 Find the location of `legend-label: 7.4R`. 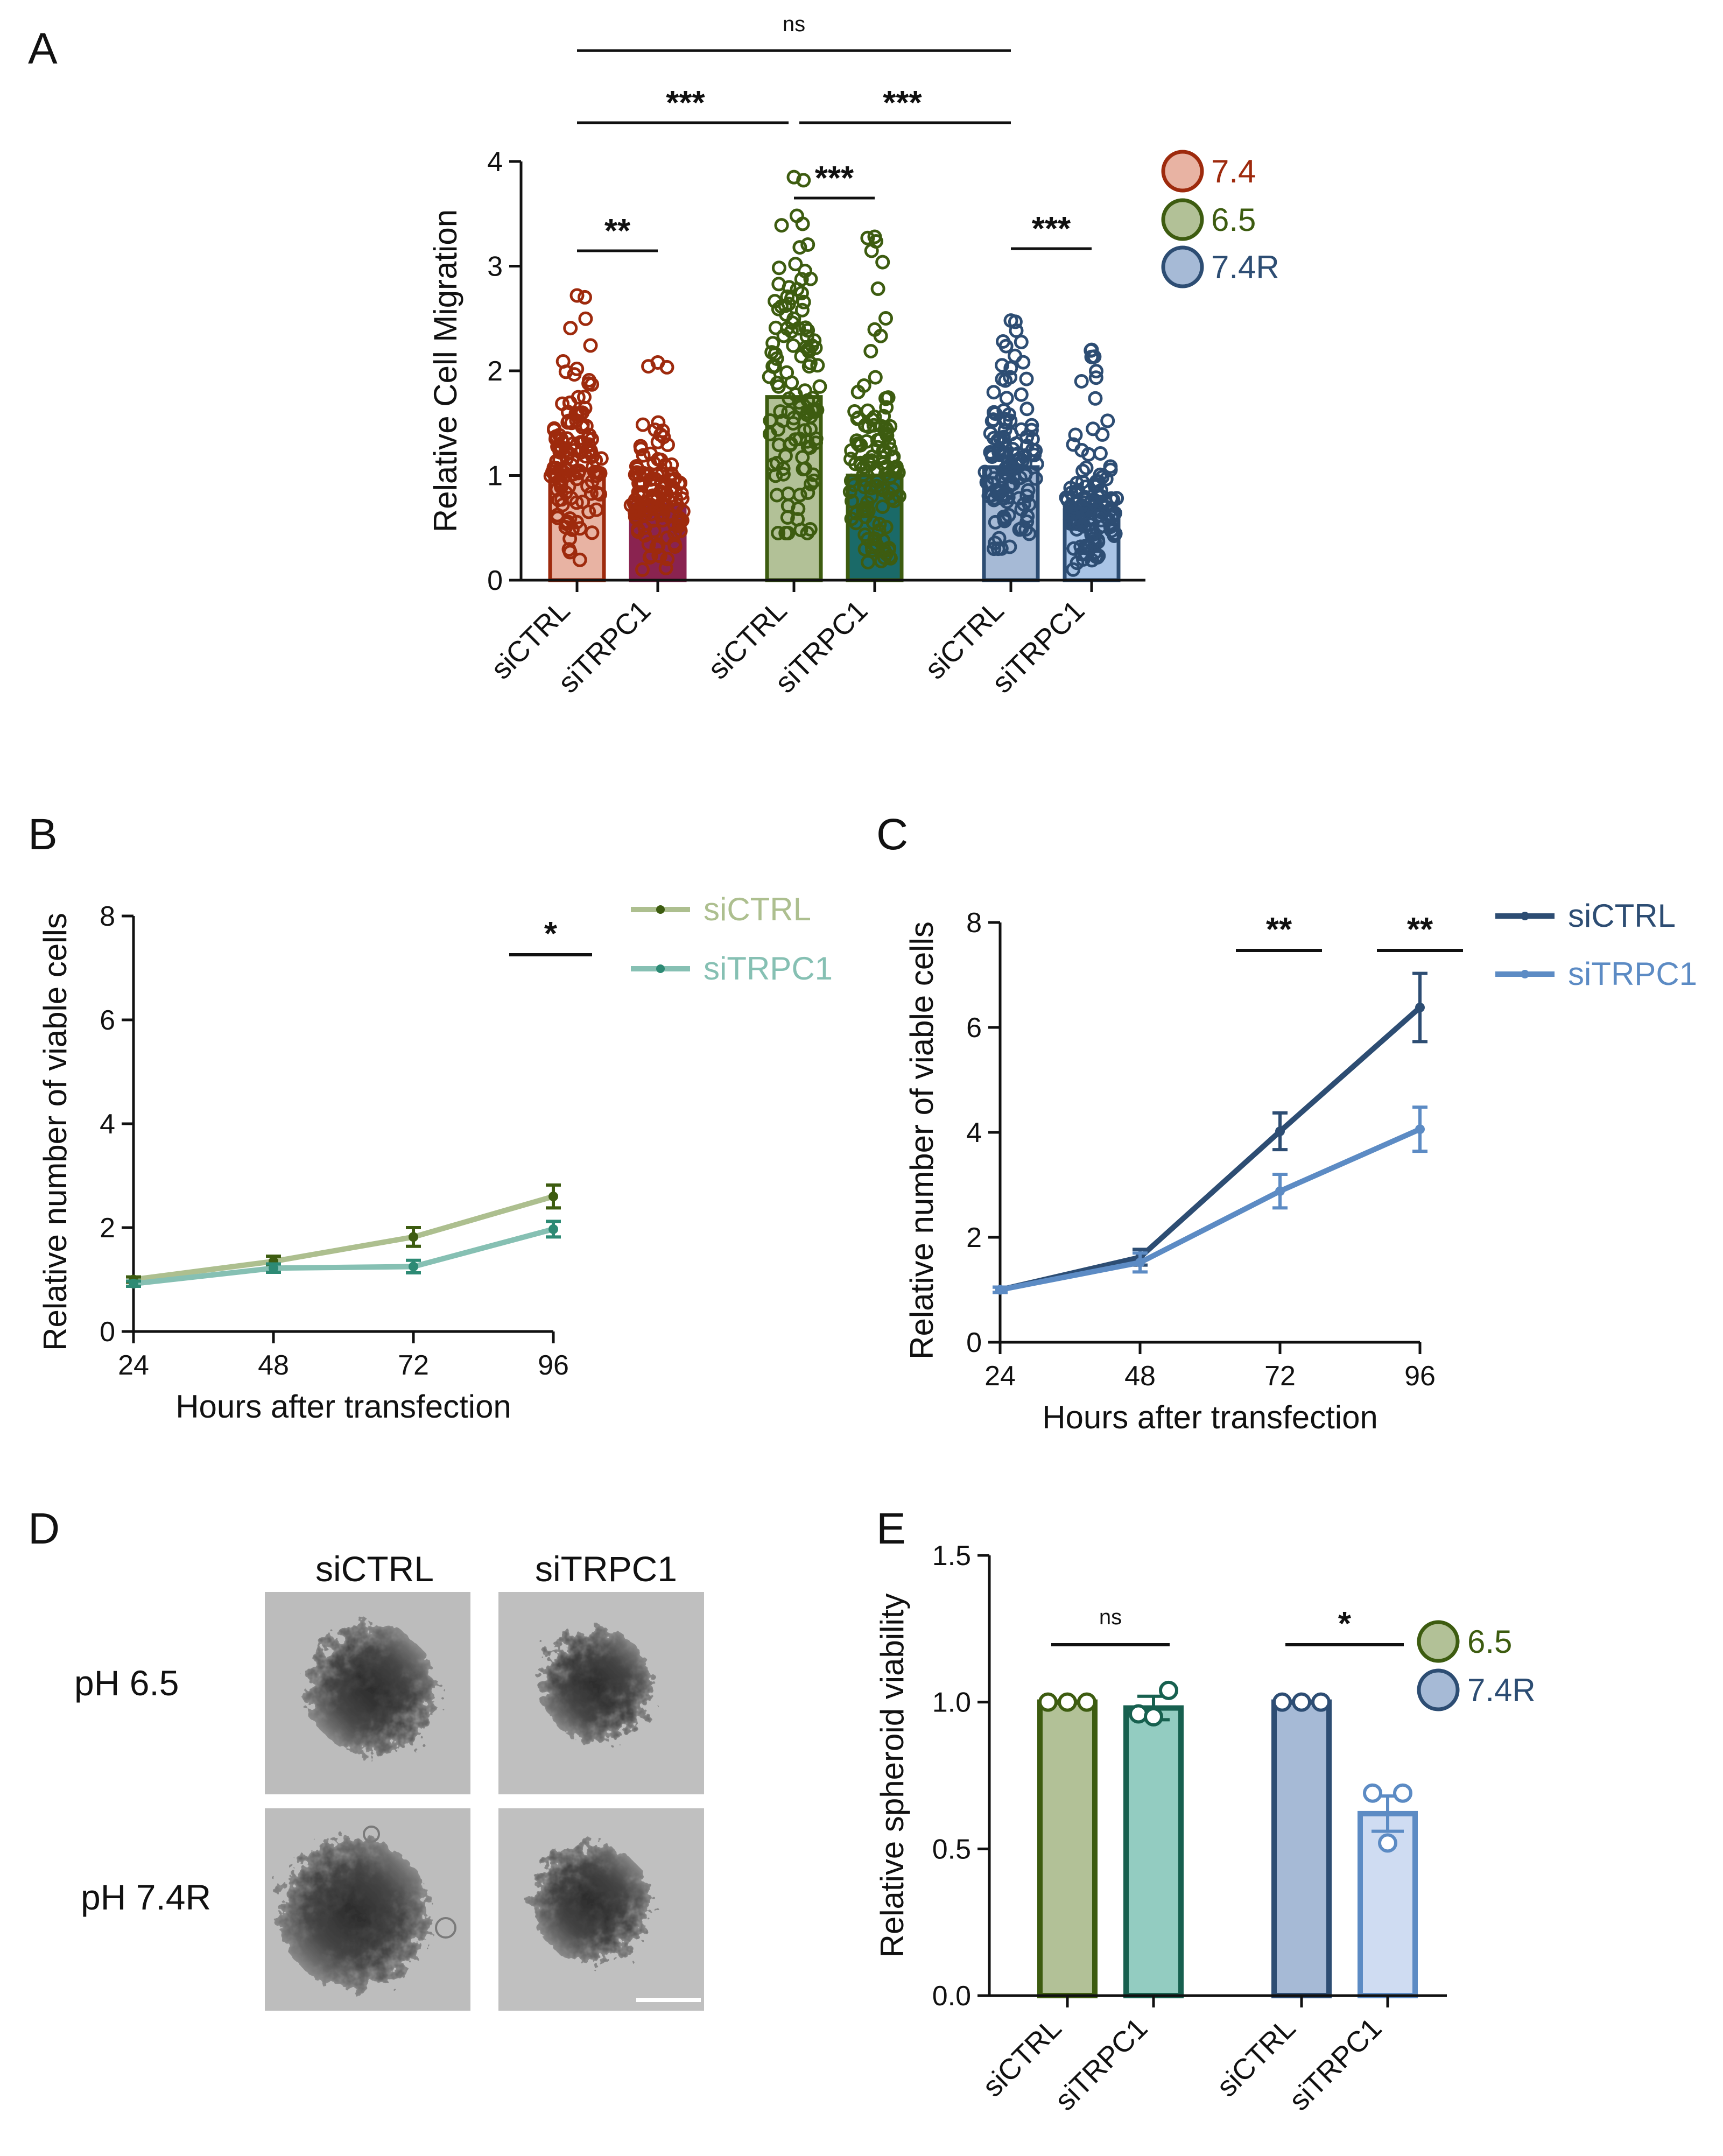

legend-label: 7.4R is located at coordinates (1501, 1690).